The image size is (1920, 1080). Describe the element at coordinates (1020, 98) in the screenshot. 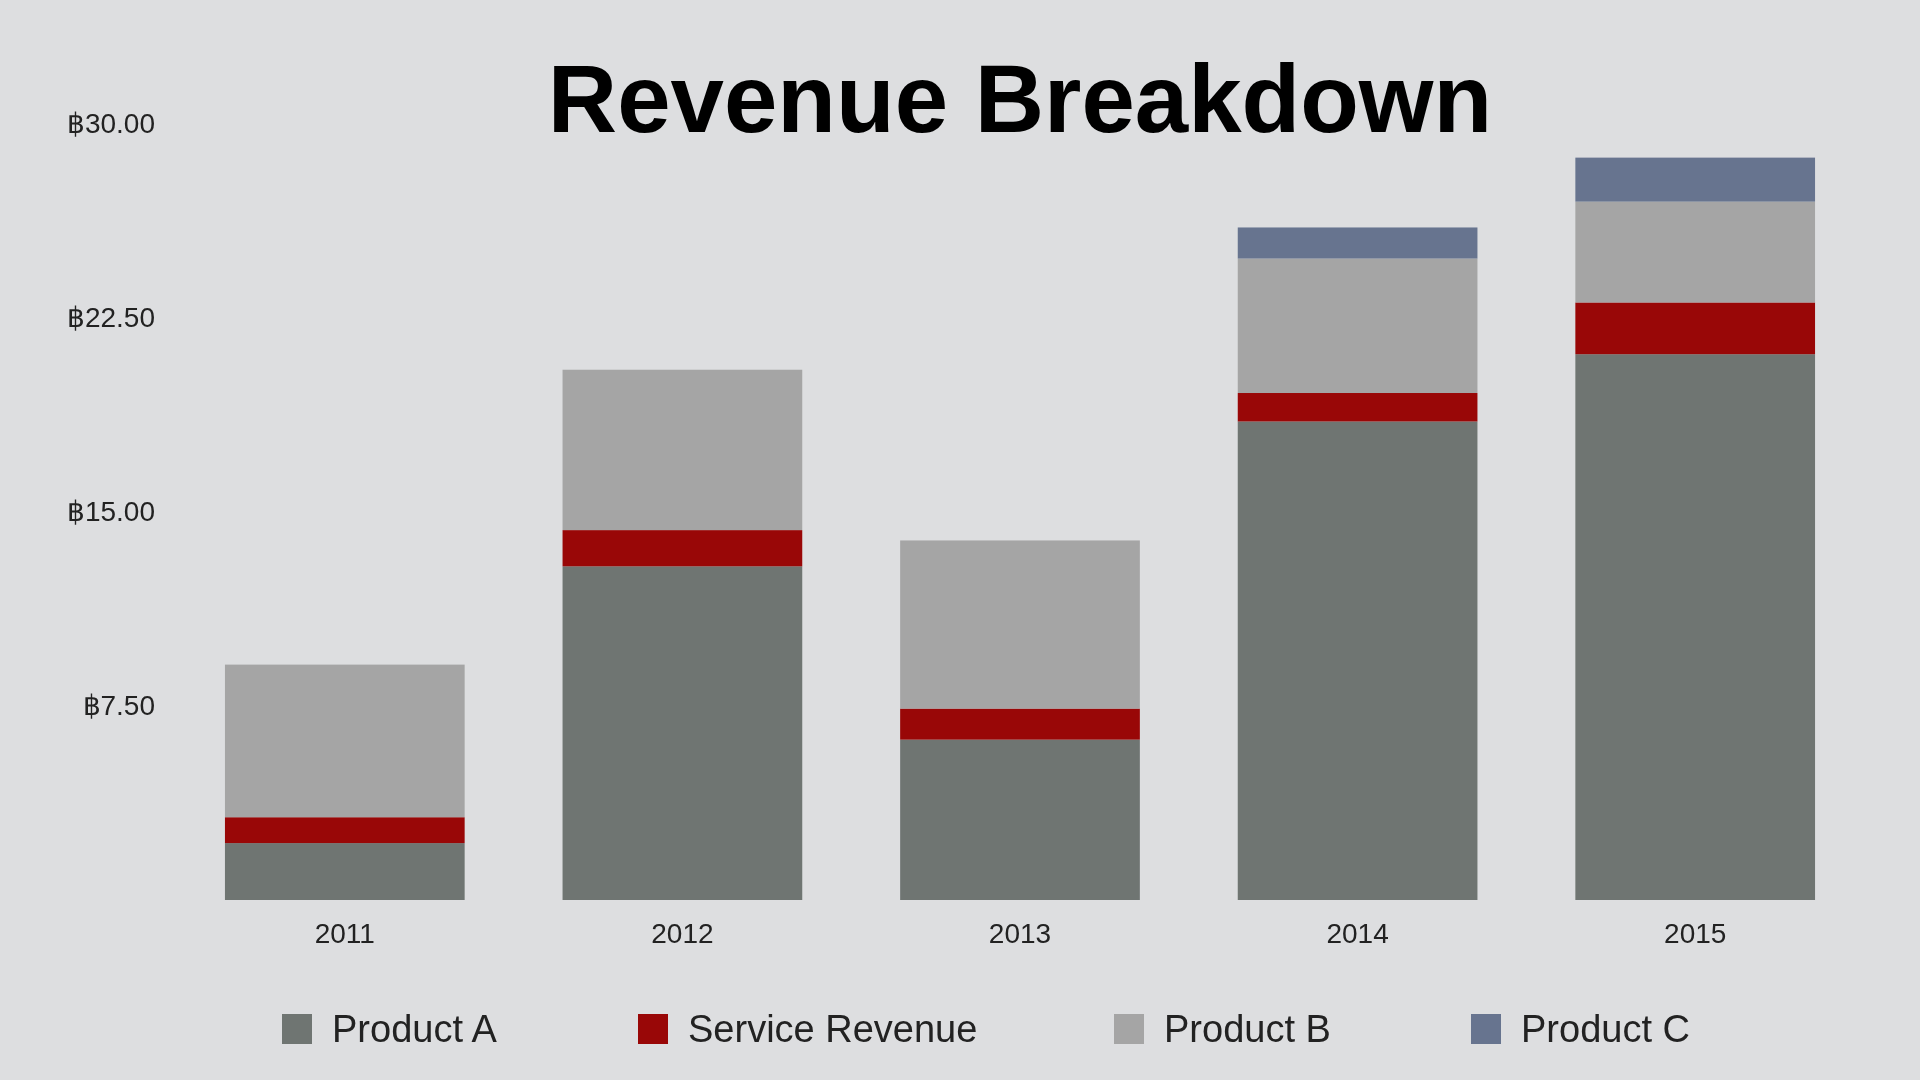

I see `chart-title: Revenue Breakdown` at that location.